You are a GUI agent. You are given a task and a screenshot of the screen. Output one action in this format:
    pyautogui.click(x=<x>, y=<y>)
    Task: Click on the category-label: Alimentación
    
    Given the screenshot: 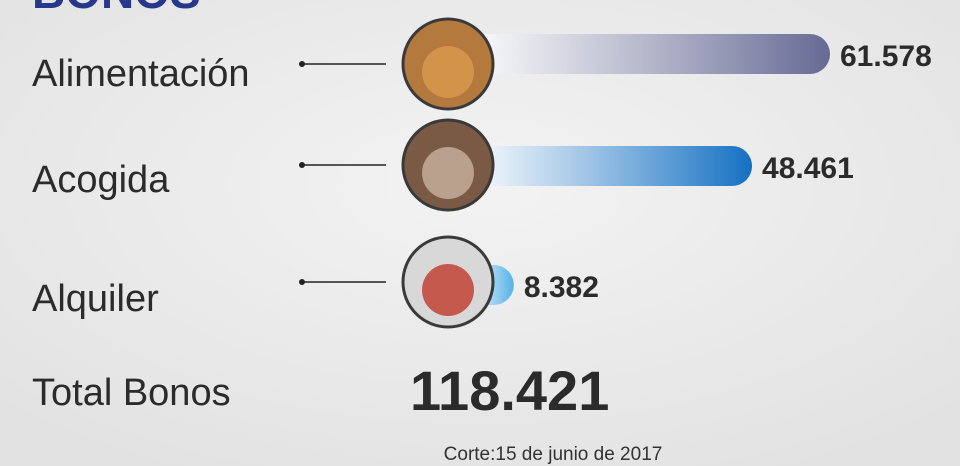 What is the action you would take?
    pyautogui.click(x=141, y=74)
    